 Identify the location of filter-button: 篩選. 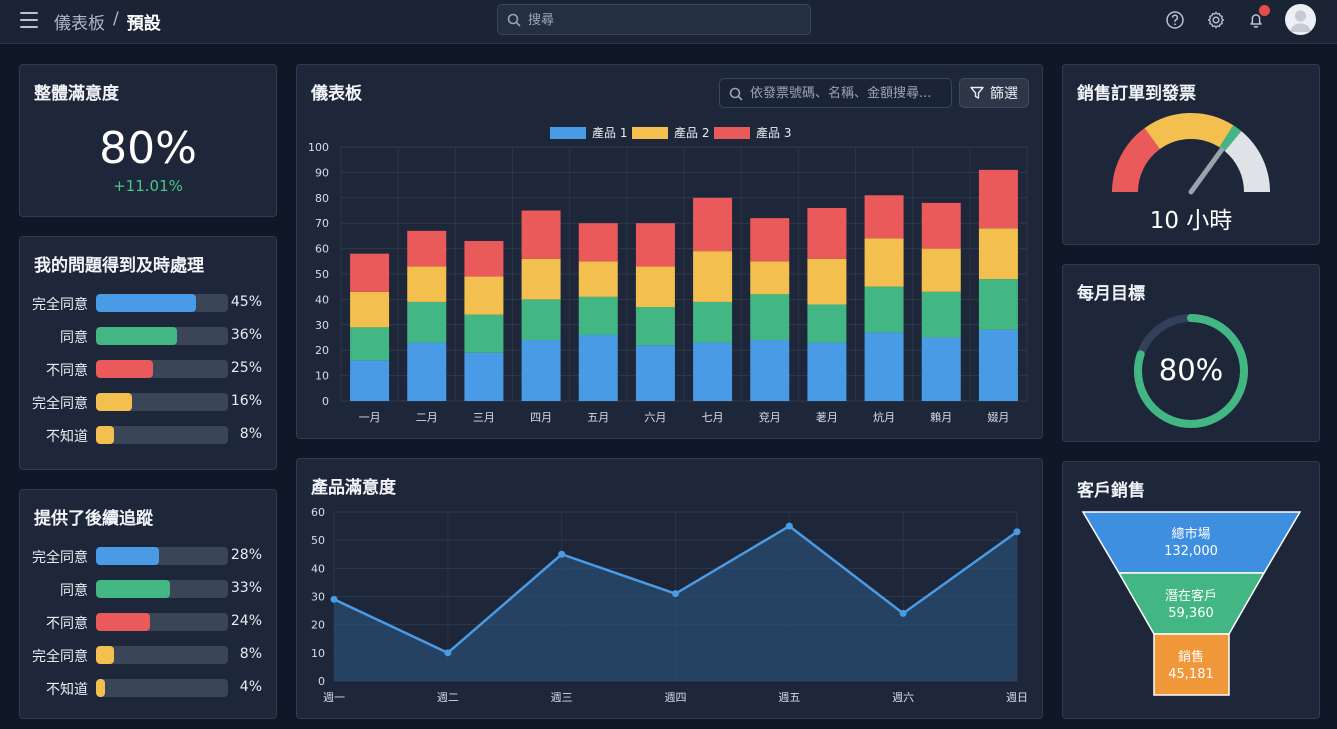
(994, 93).